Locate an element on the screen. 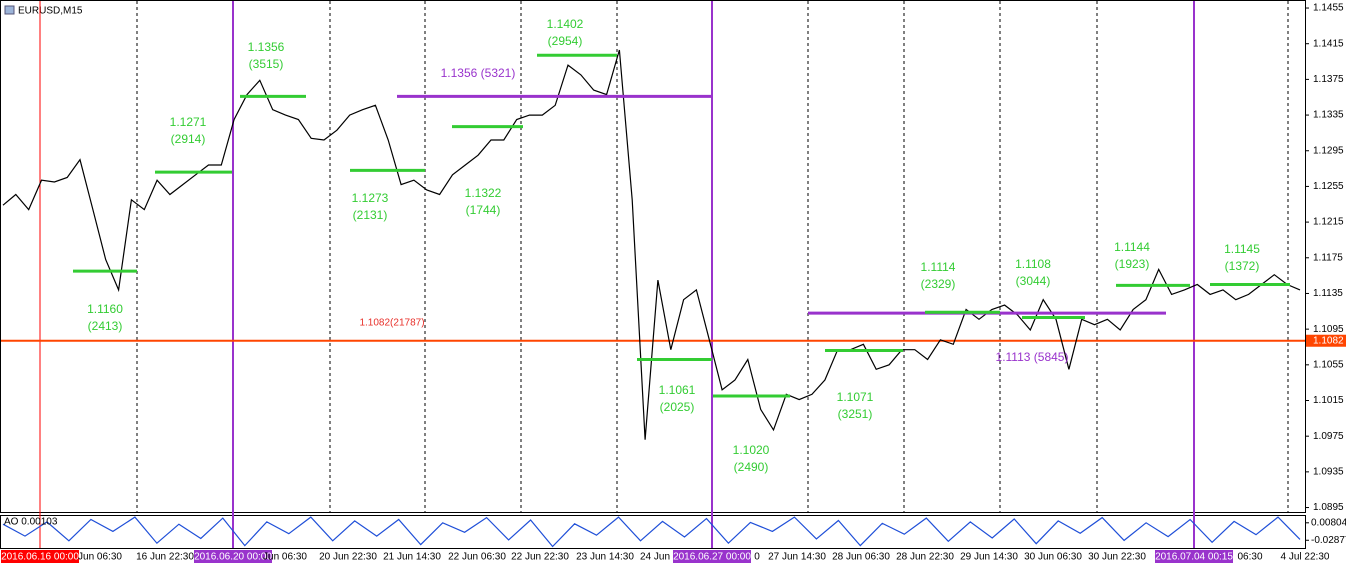  level-price: 1.1114 is located at coordinates (938, 267).